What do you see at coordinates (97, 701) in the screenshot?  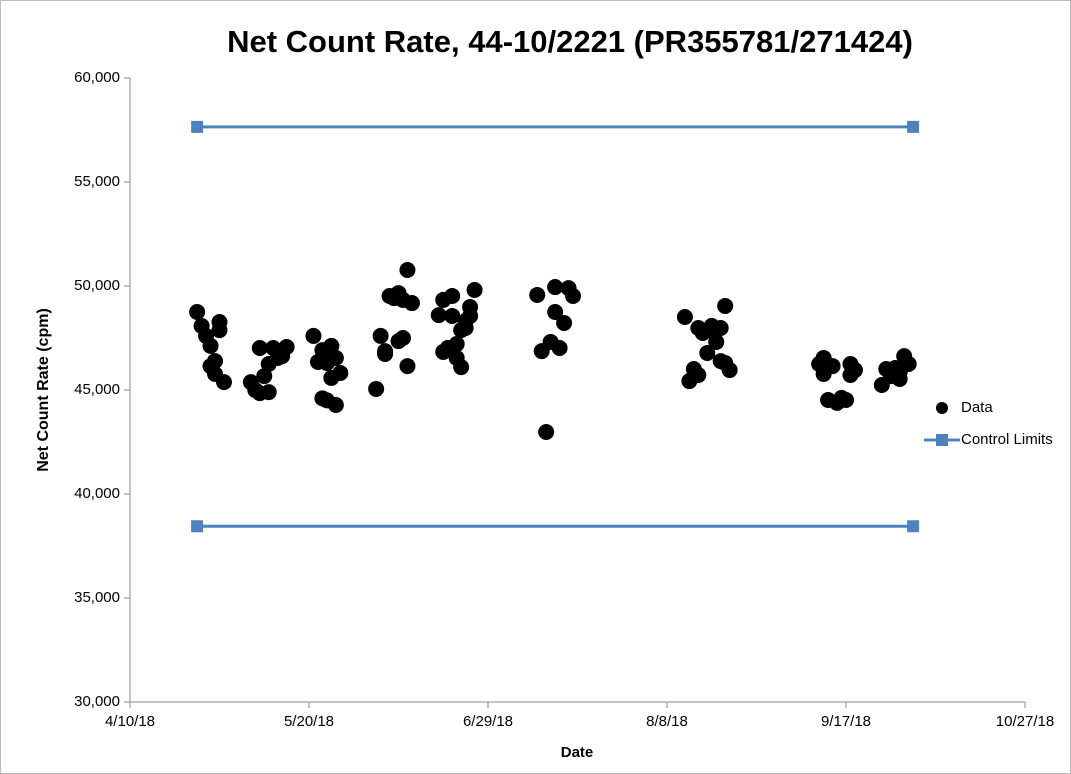 I see `y-tick-label: 30,000` at bounding box center [97, 701].